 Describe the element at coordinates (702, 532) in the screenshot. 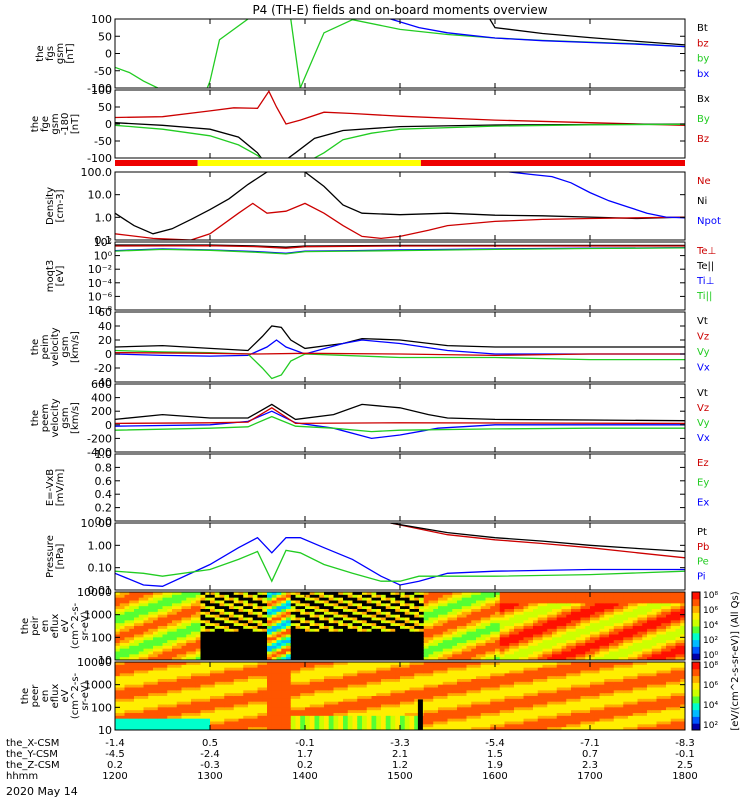

I see `legend-entry: Pt` at that location.